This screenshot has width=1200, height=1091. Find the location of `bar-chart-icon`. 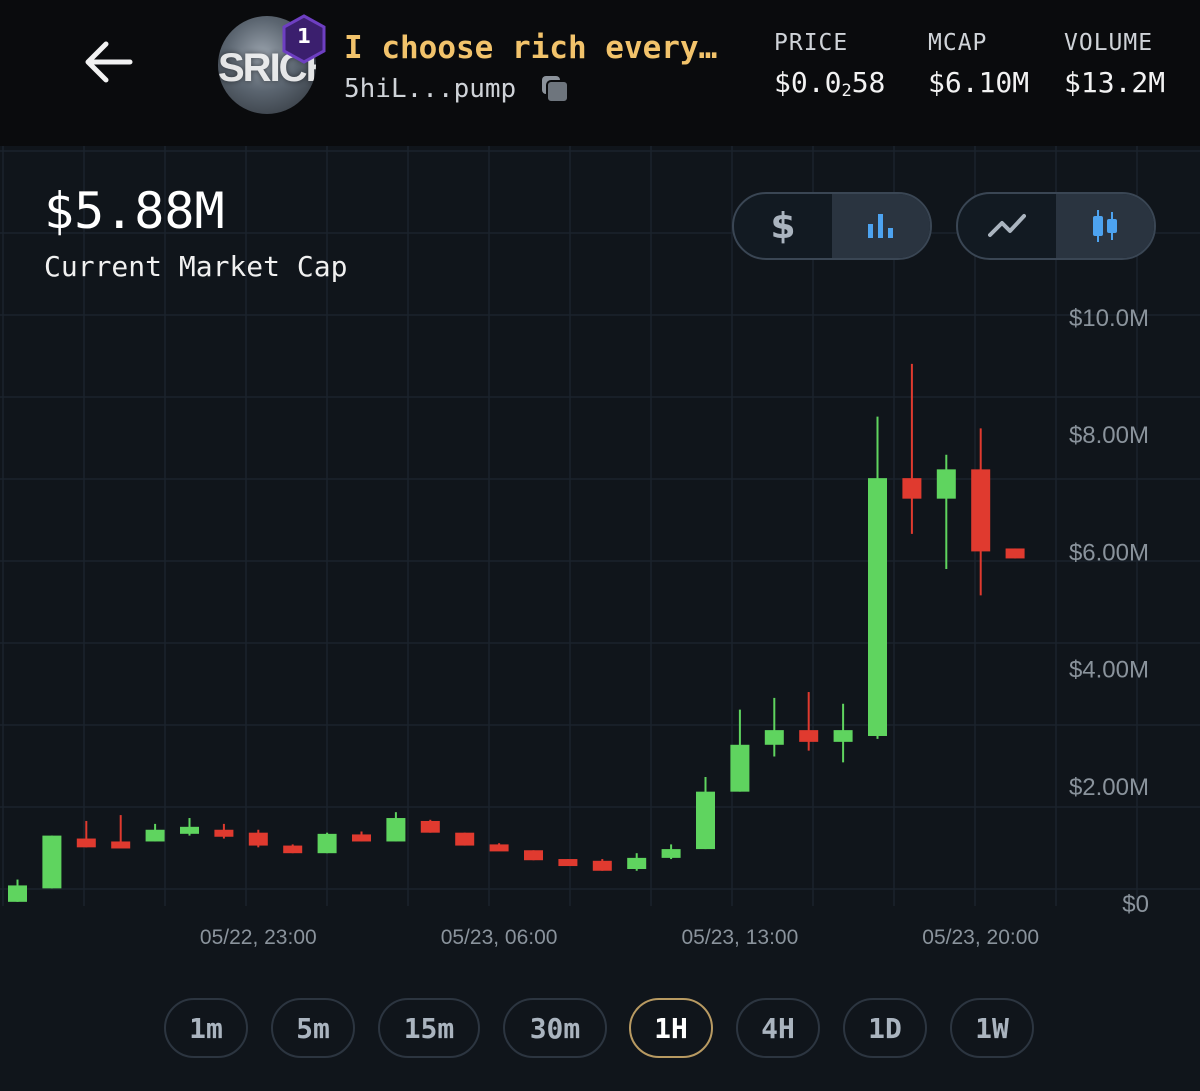

bar-chart-icon is located at coordinates (880, 226).